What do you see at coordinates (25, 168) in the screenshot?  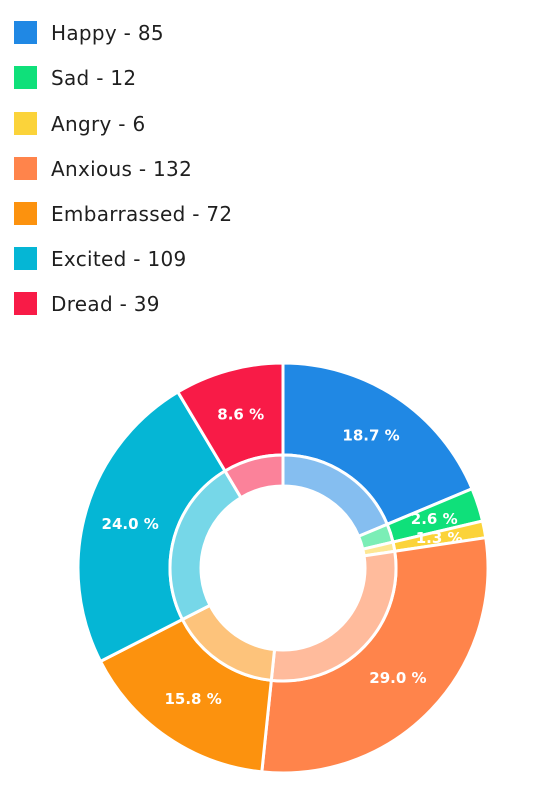 I see `legend-swatch-anxious` at bounding box center [25, 168].